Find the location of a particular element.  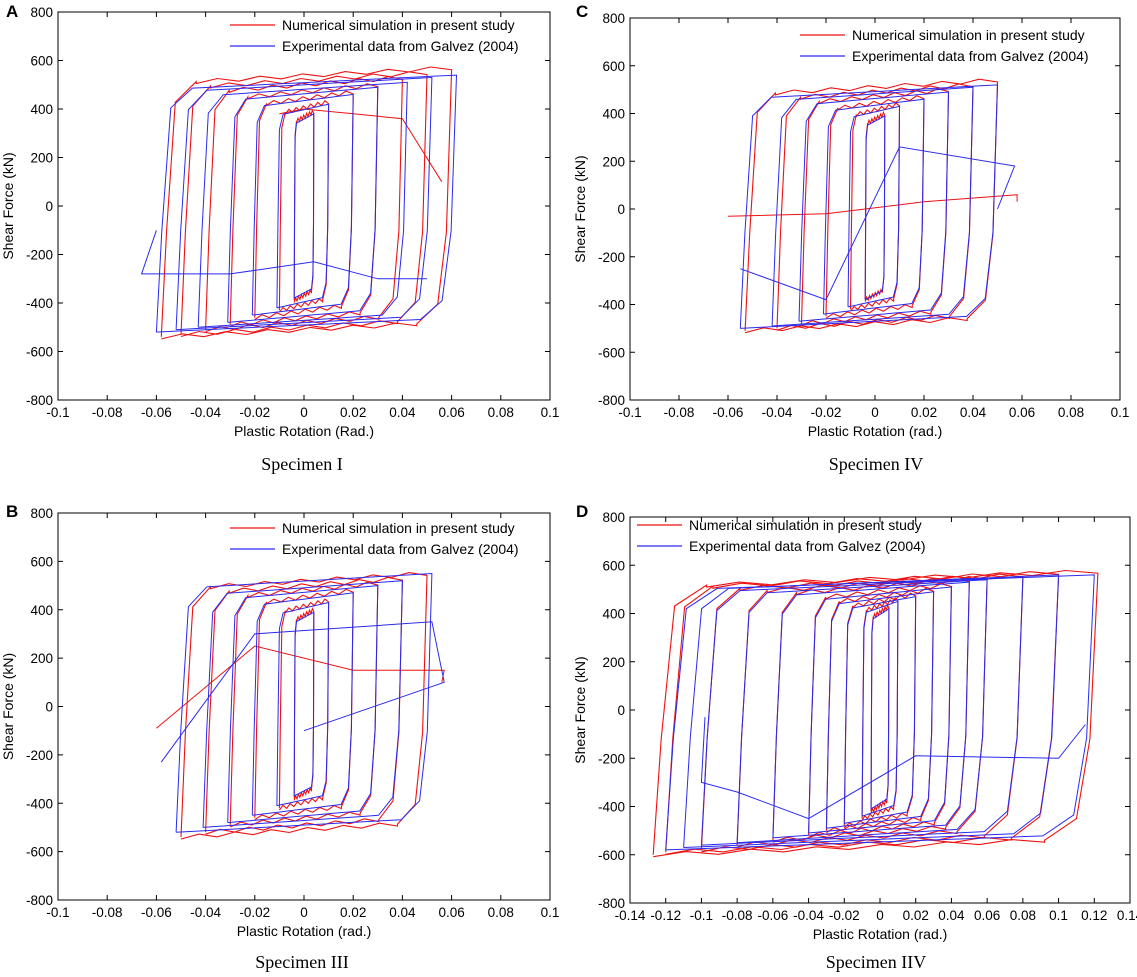

specimen-caption: Specimen III is located at coordinates (301, 962).